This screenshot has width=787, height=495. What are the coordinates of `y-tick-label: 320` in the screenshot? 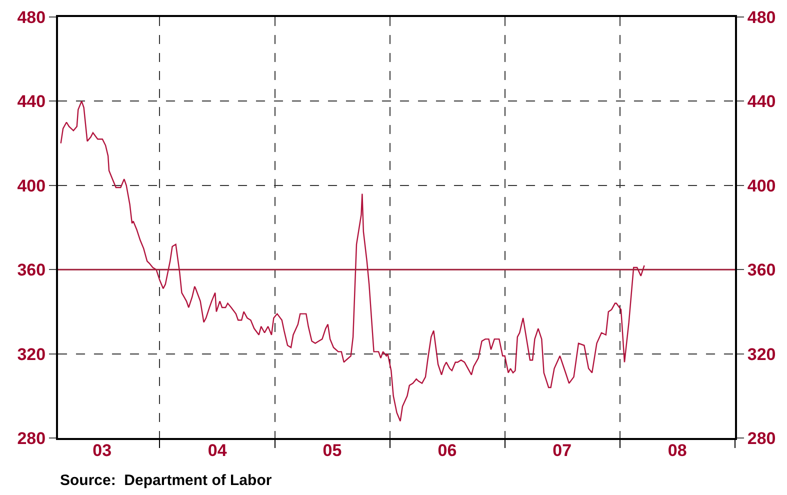 It's located at (31, 354).